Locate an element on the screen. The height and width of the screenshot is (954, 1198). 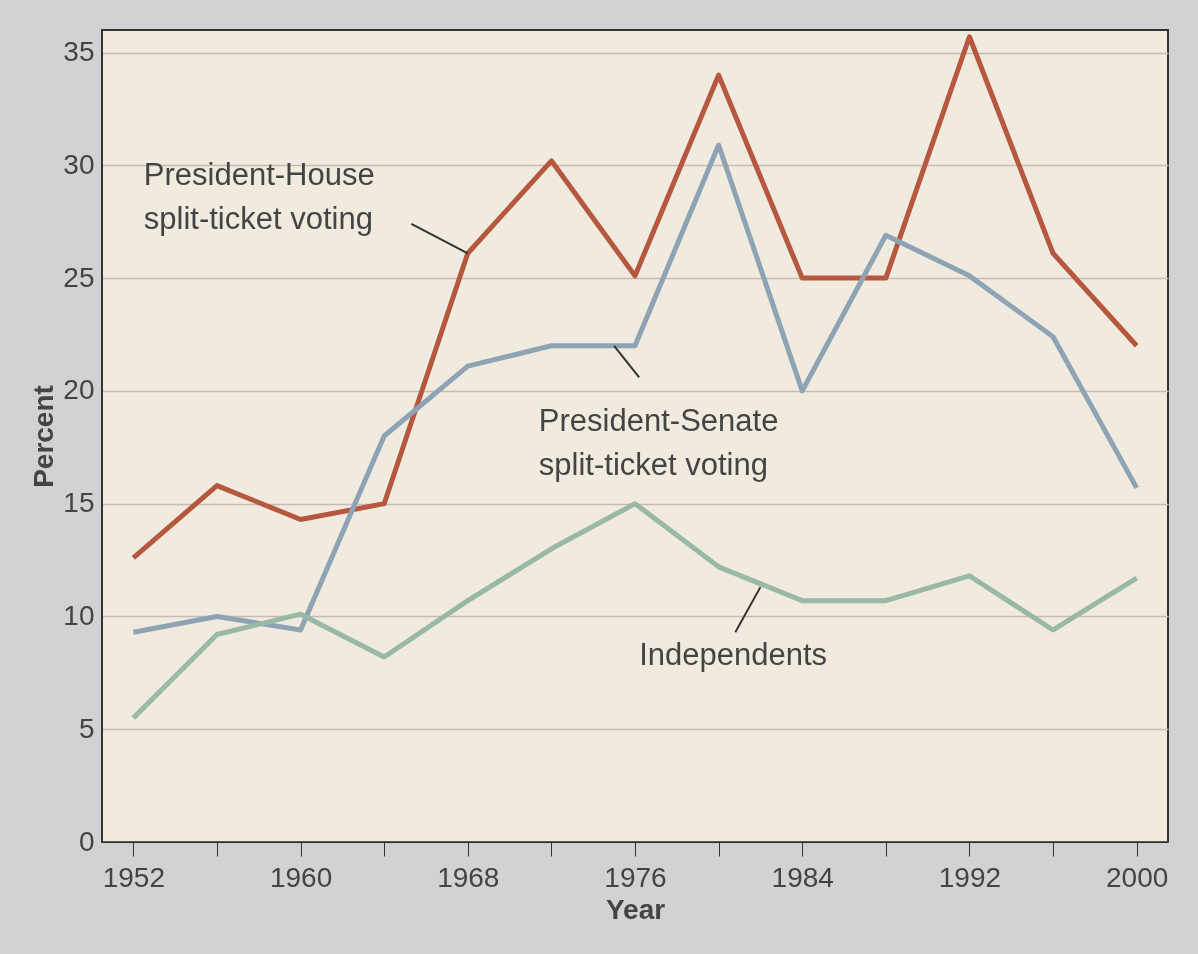
y-tick-label: 5 is located at coordinates (86, 728).